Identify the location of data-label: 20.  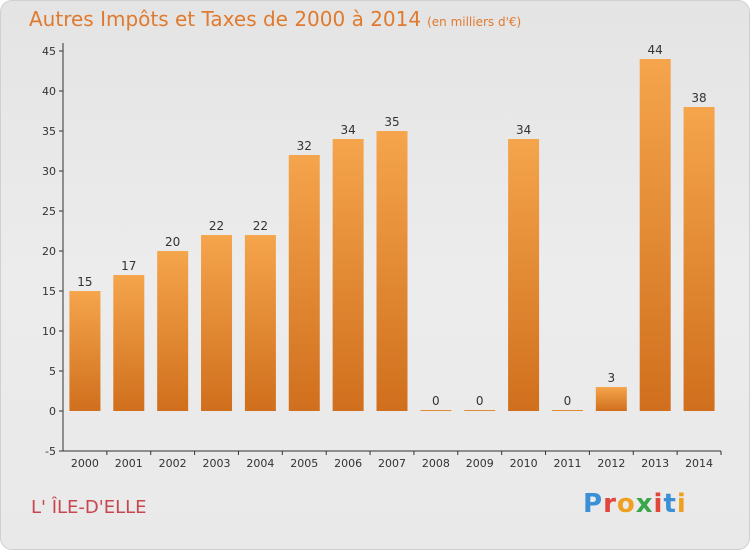
(172, 242).